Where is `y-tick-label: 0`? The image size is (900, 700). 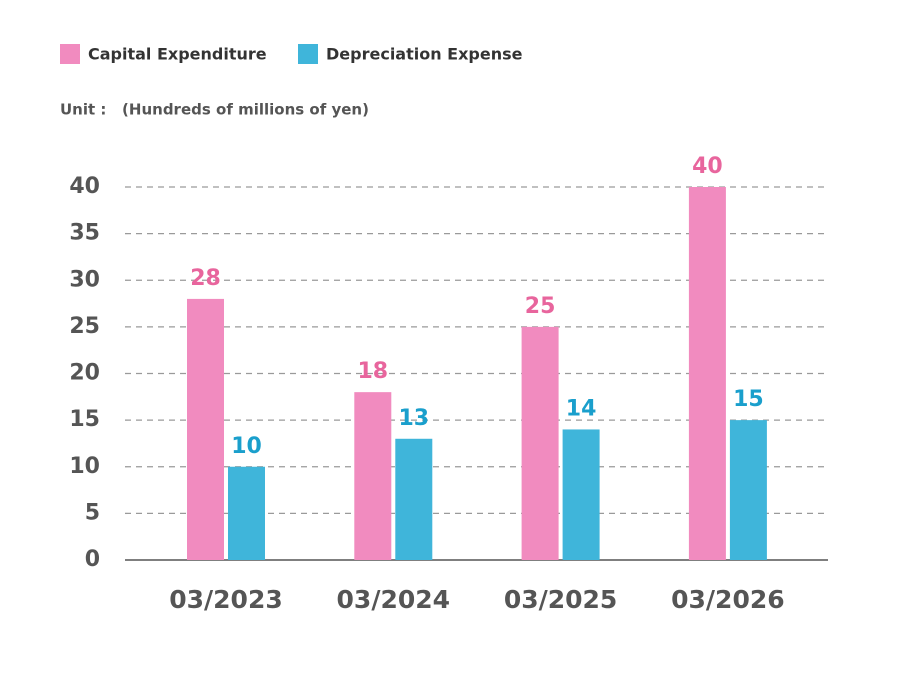 y-tick-label: 0 is located at coordinates (92, 559).